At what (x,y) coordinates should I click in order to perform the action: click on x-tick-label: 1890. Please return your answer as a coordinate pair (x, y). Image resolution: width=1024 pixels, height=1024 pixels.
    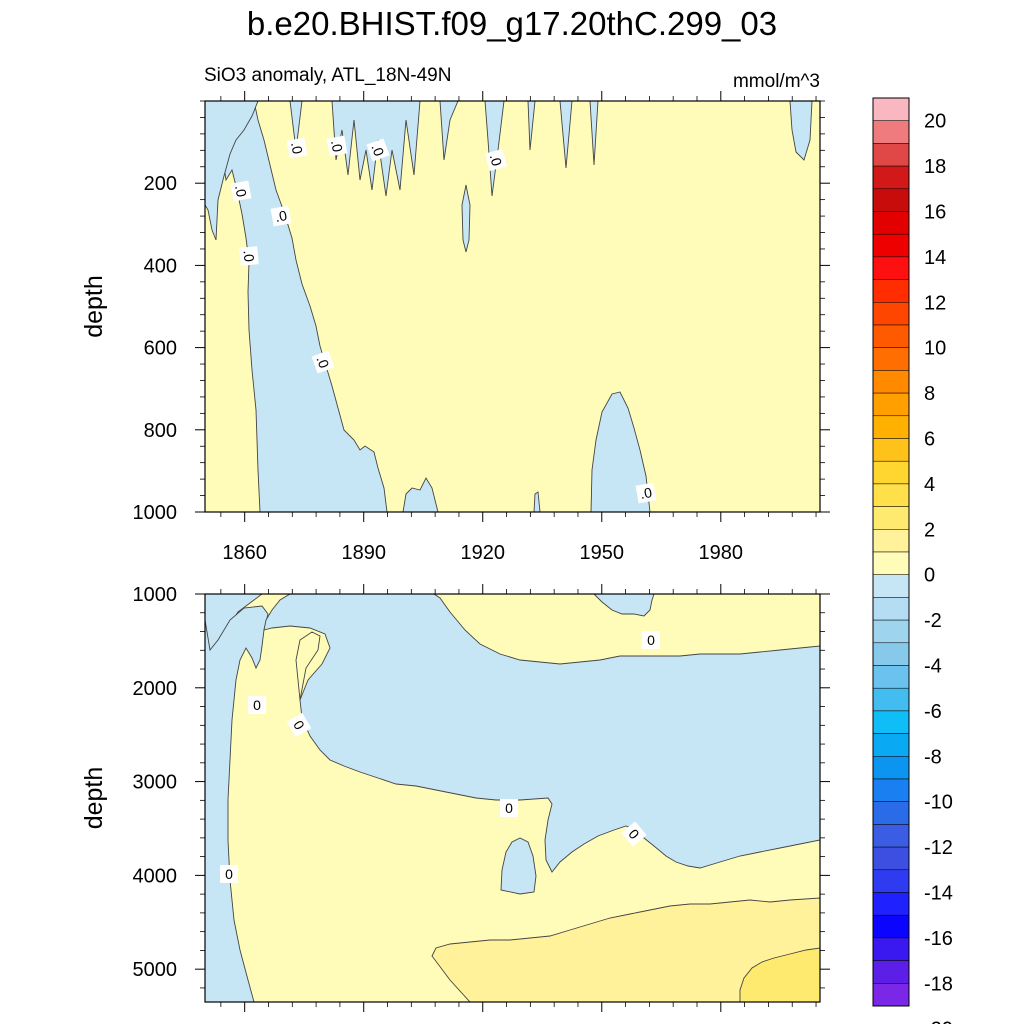
    Looking at the image, I should click on (363, 553).